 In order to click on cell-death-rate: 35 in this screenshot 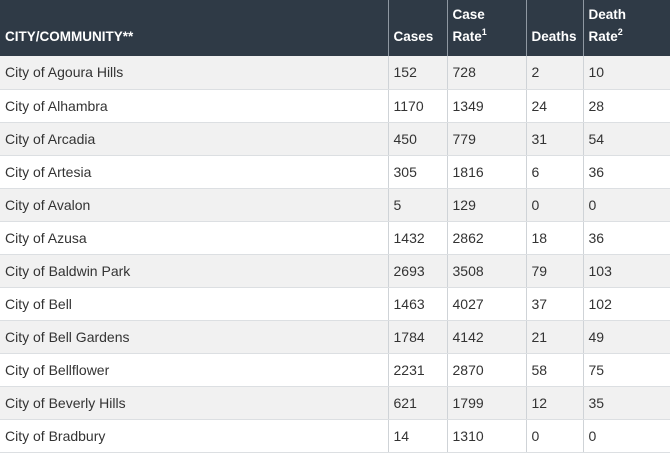, I will do `click(626, 403)`.